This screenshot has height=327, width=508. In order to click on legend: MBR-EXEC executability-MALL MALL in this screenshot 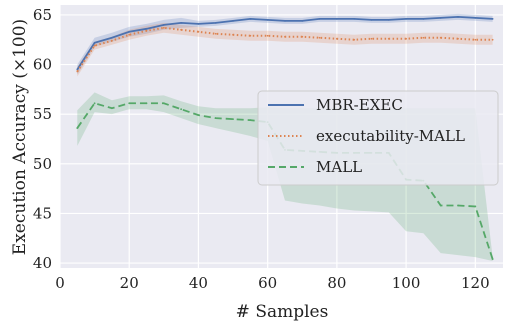, I will do `click(378, 138)`.